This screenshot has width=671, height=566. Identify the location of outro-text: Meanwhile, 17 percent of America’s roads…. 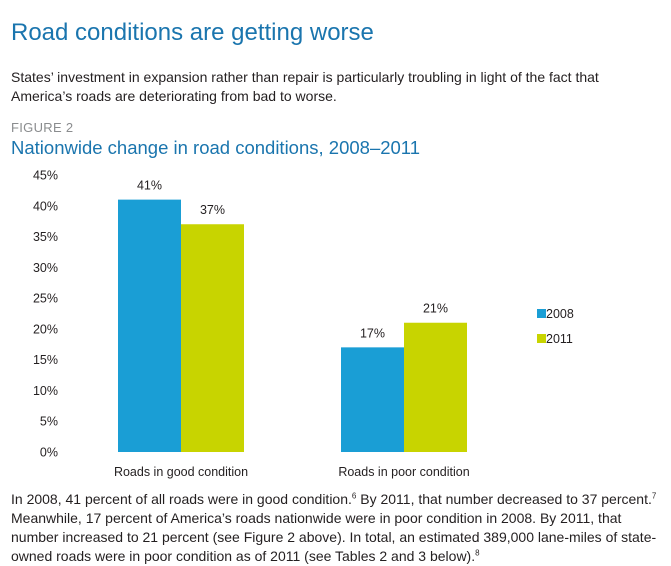
(334, 537).